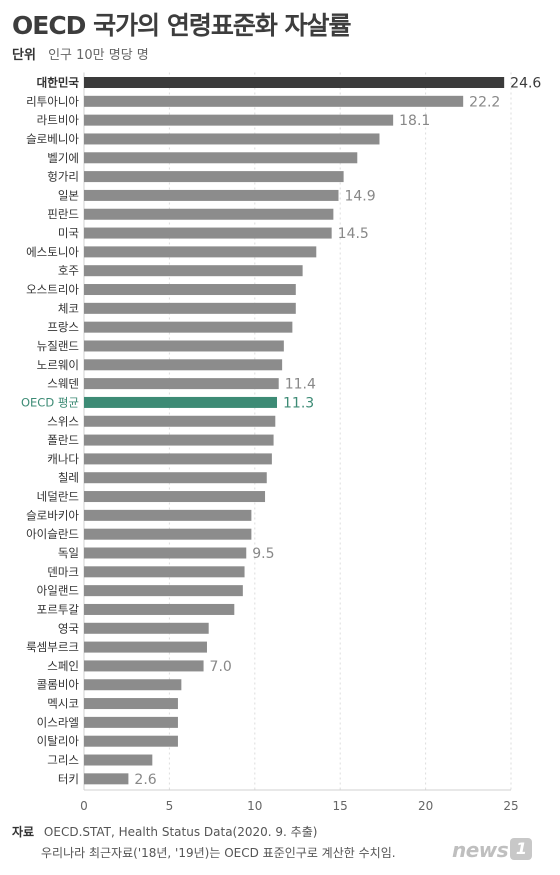 The image size is (560, 875). What do you see at coordinates (68, 195) in the screenshot?
I see `category-label: 일본` at bounding box center [68, 195].